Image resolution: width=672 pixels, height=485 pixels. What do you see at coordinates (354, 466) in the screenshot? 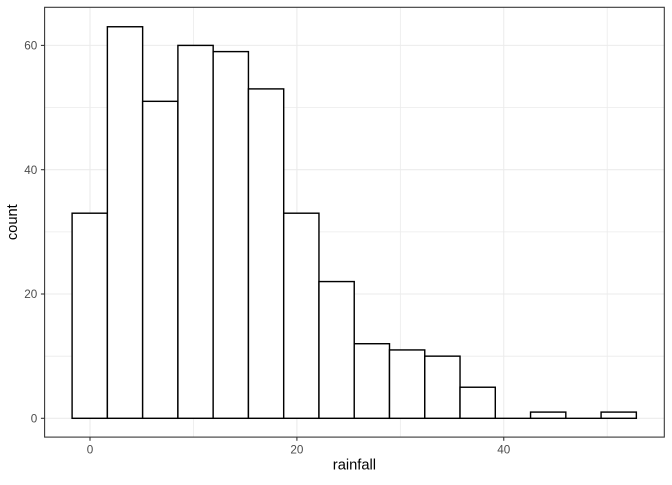
I see `svg-text: rainfall` at bounding box center [354, 466].